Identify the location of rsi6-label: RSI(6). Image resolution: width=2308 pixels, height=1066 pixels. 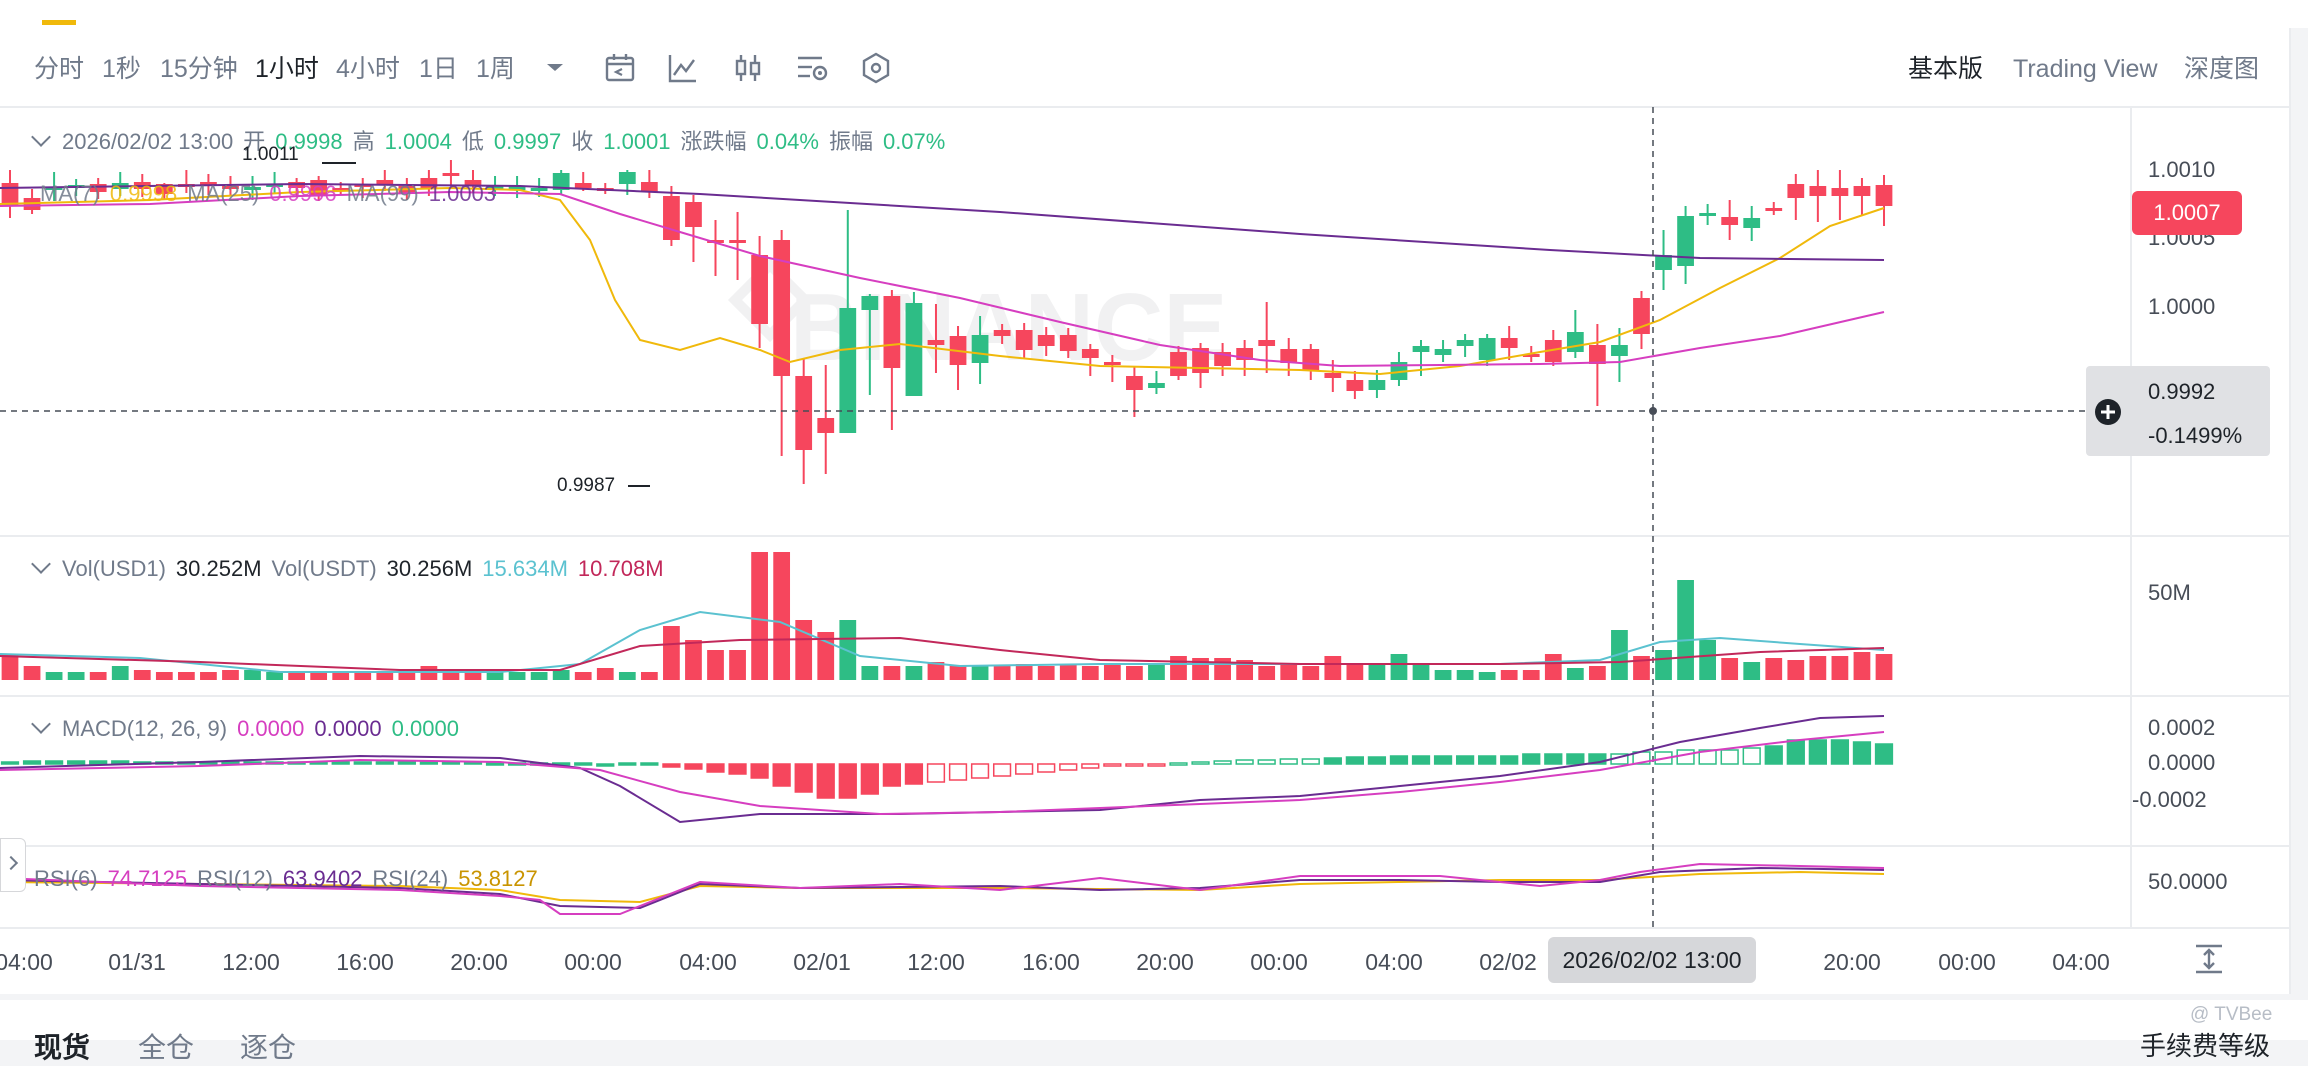
(66, 878).